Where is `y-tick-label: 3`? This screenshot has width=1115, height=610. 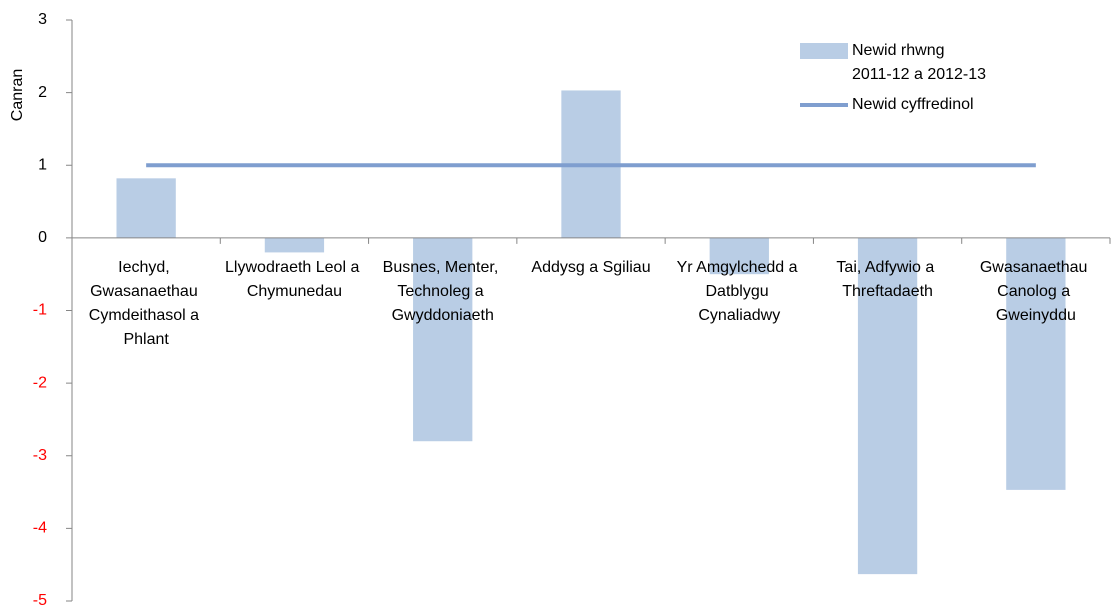
y-tick-label: 3 is located at coordinates (42, 19).